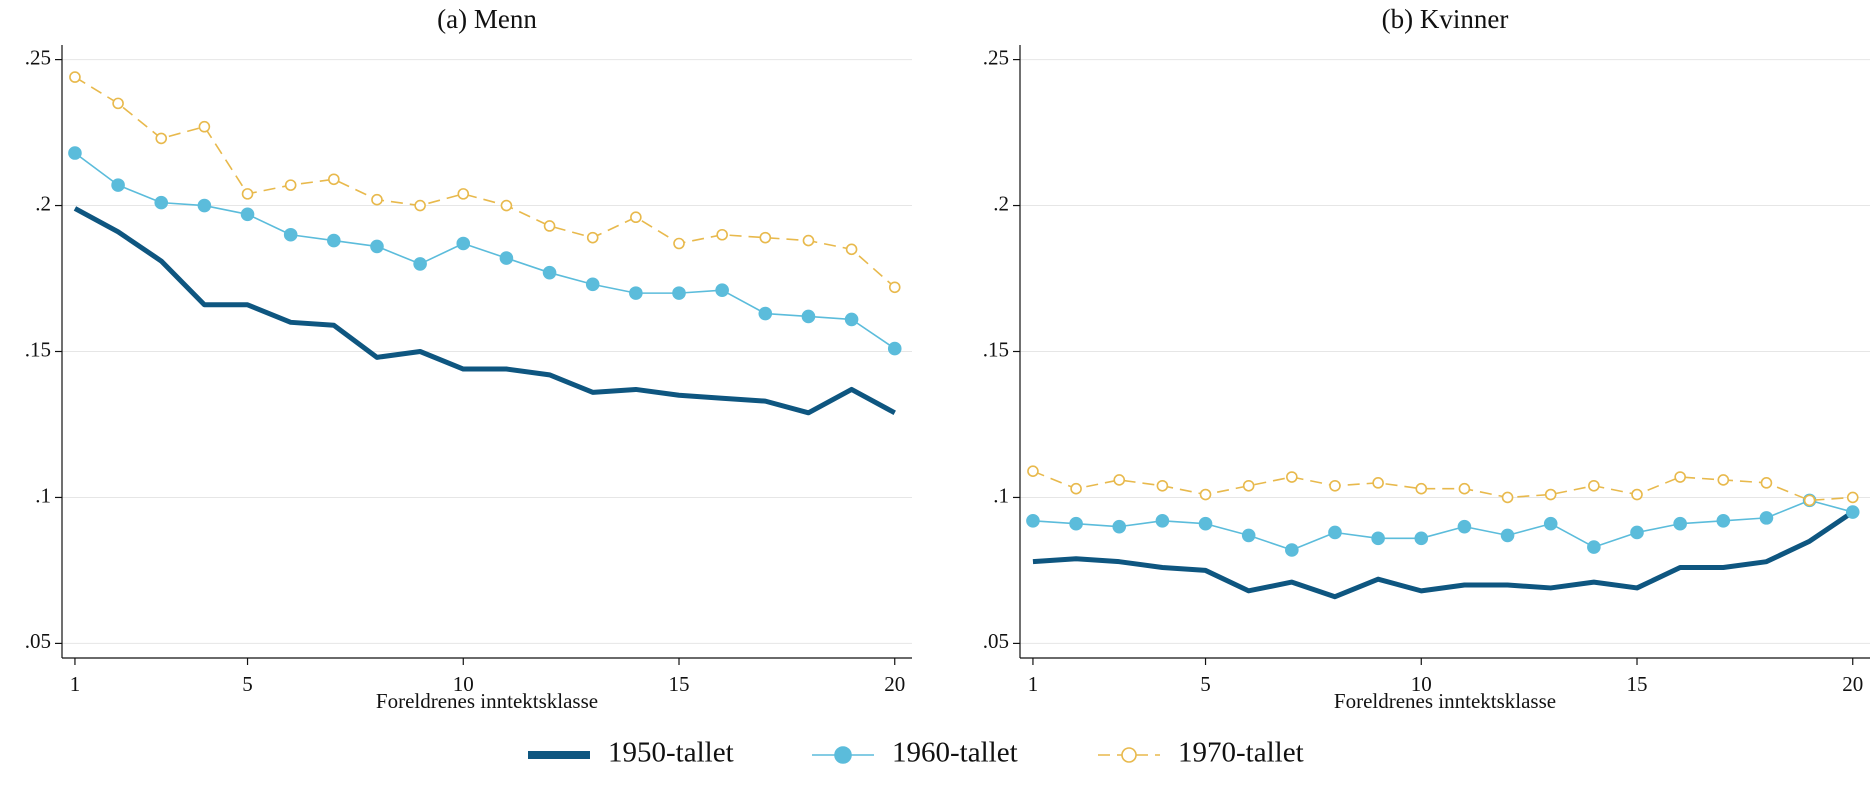 The height and width of the screenshot is (797, 1875). I want to click on legend-label: 1970-tallet, so click(1241, 753).